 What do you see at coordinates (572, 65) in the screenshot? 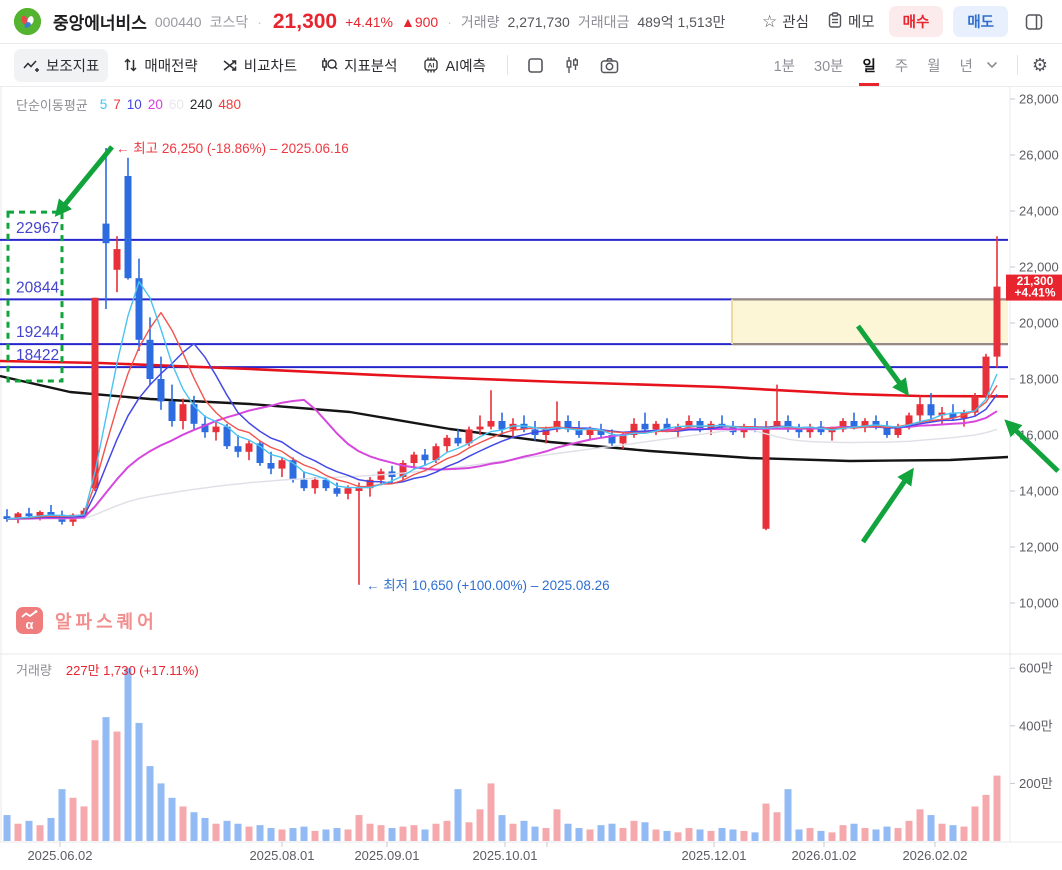
I see `chart-style-button` at bounding box center [572, 65].